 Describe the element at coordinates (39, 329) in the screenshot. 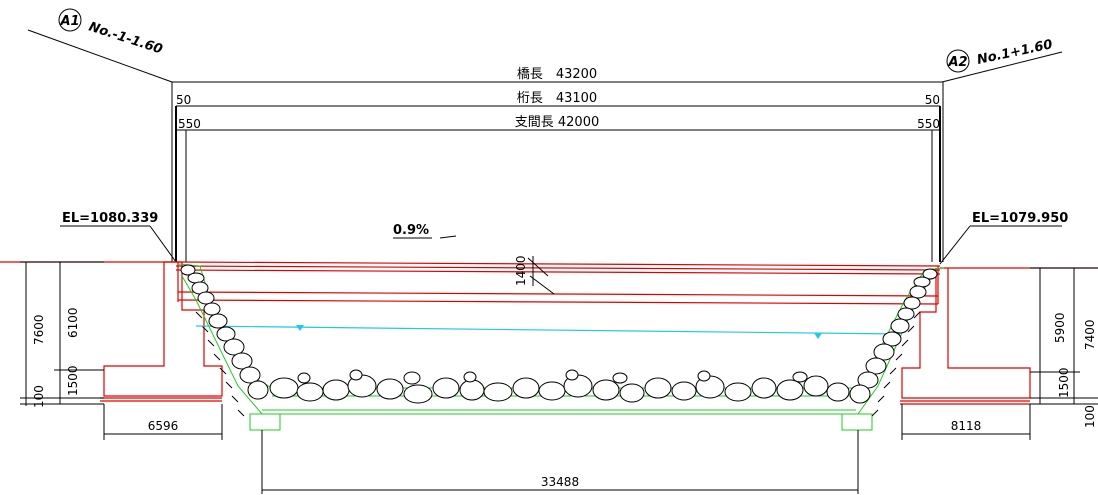

I see `left-total-height: 7600` at that location.